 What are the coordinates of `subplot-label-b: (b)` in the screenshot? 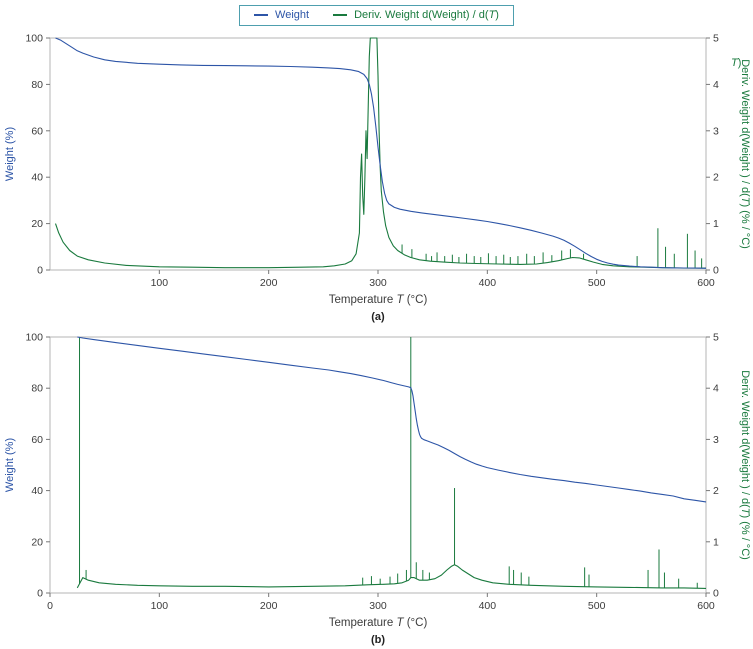 It's located at (378, 640).